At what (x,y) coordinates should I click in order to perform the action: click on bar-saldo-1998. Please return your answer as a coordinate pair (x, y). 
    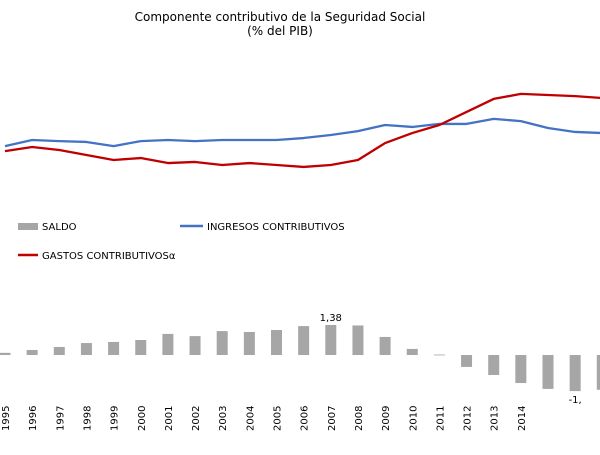
    Looking at the image, I should click on (86, 349).